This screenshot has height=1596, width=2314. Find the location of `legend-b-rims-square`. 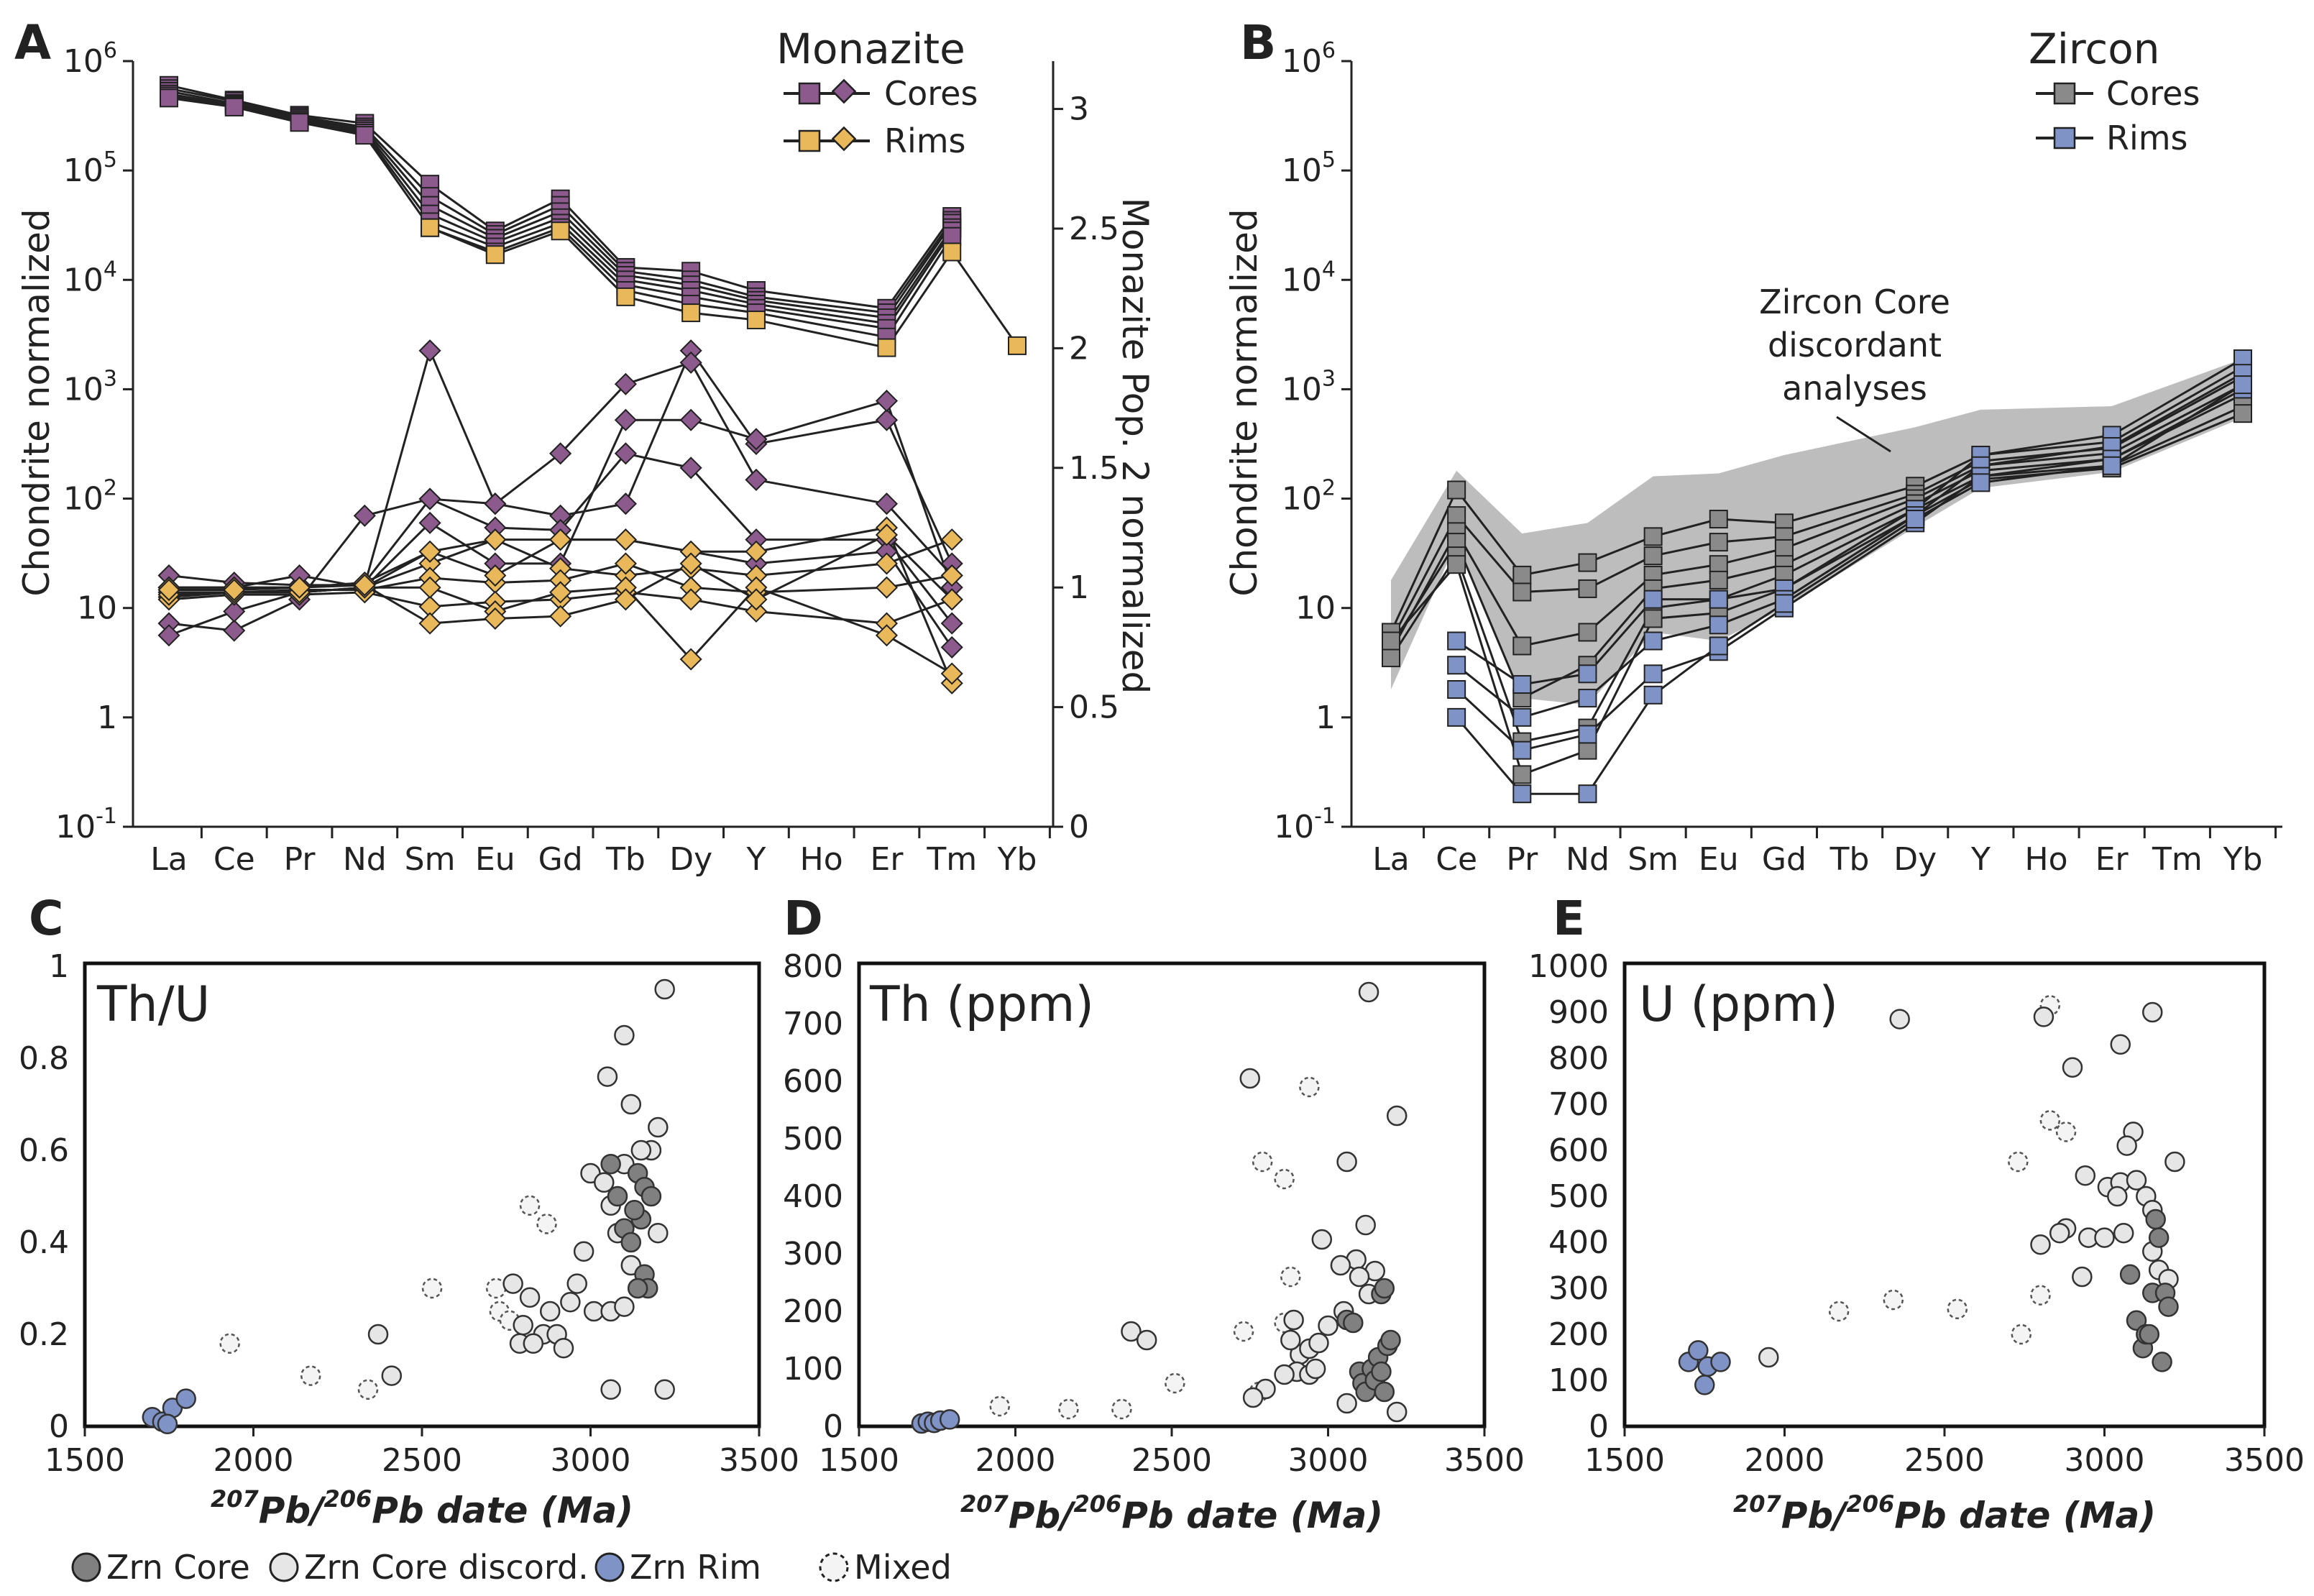

legend-b-rims-square is located at coordinates (2065, 138).